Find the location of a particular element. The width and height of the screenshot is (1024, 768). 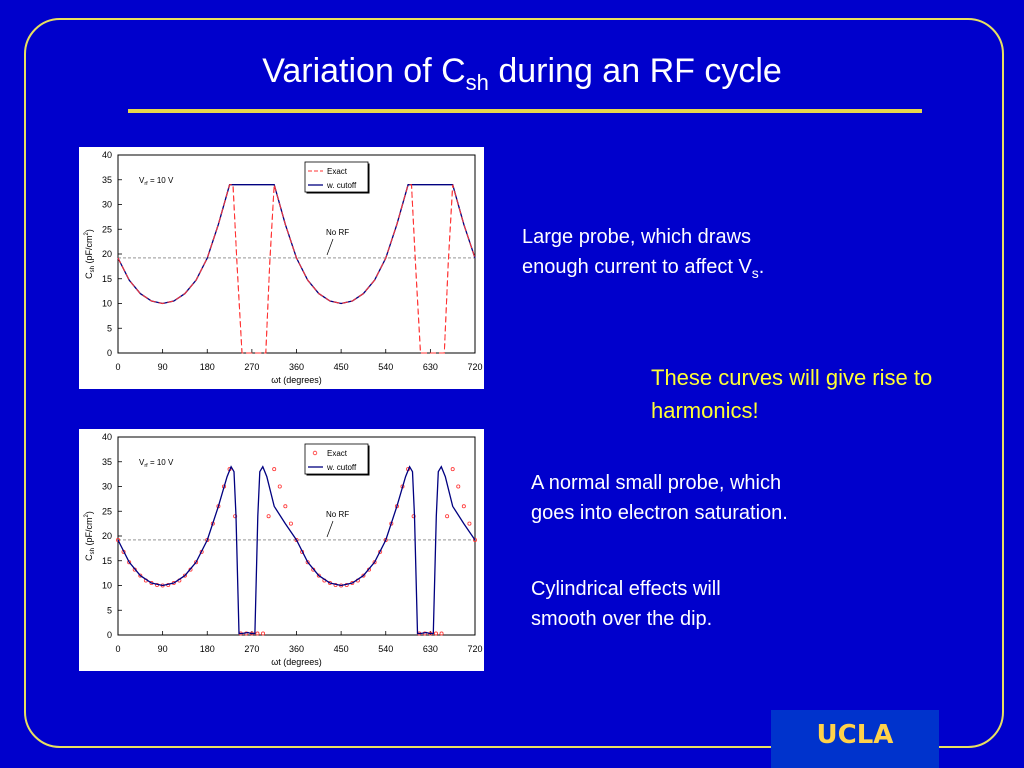

title-underline is located at coordinates (525, 111).